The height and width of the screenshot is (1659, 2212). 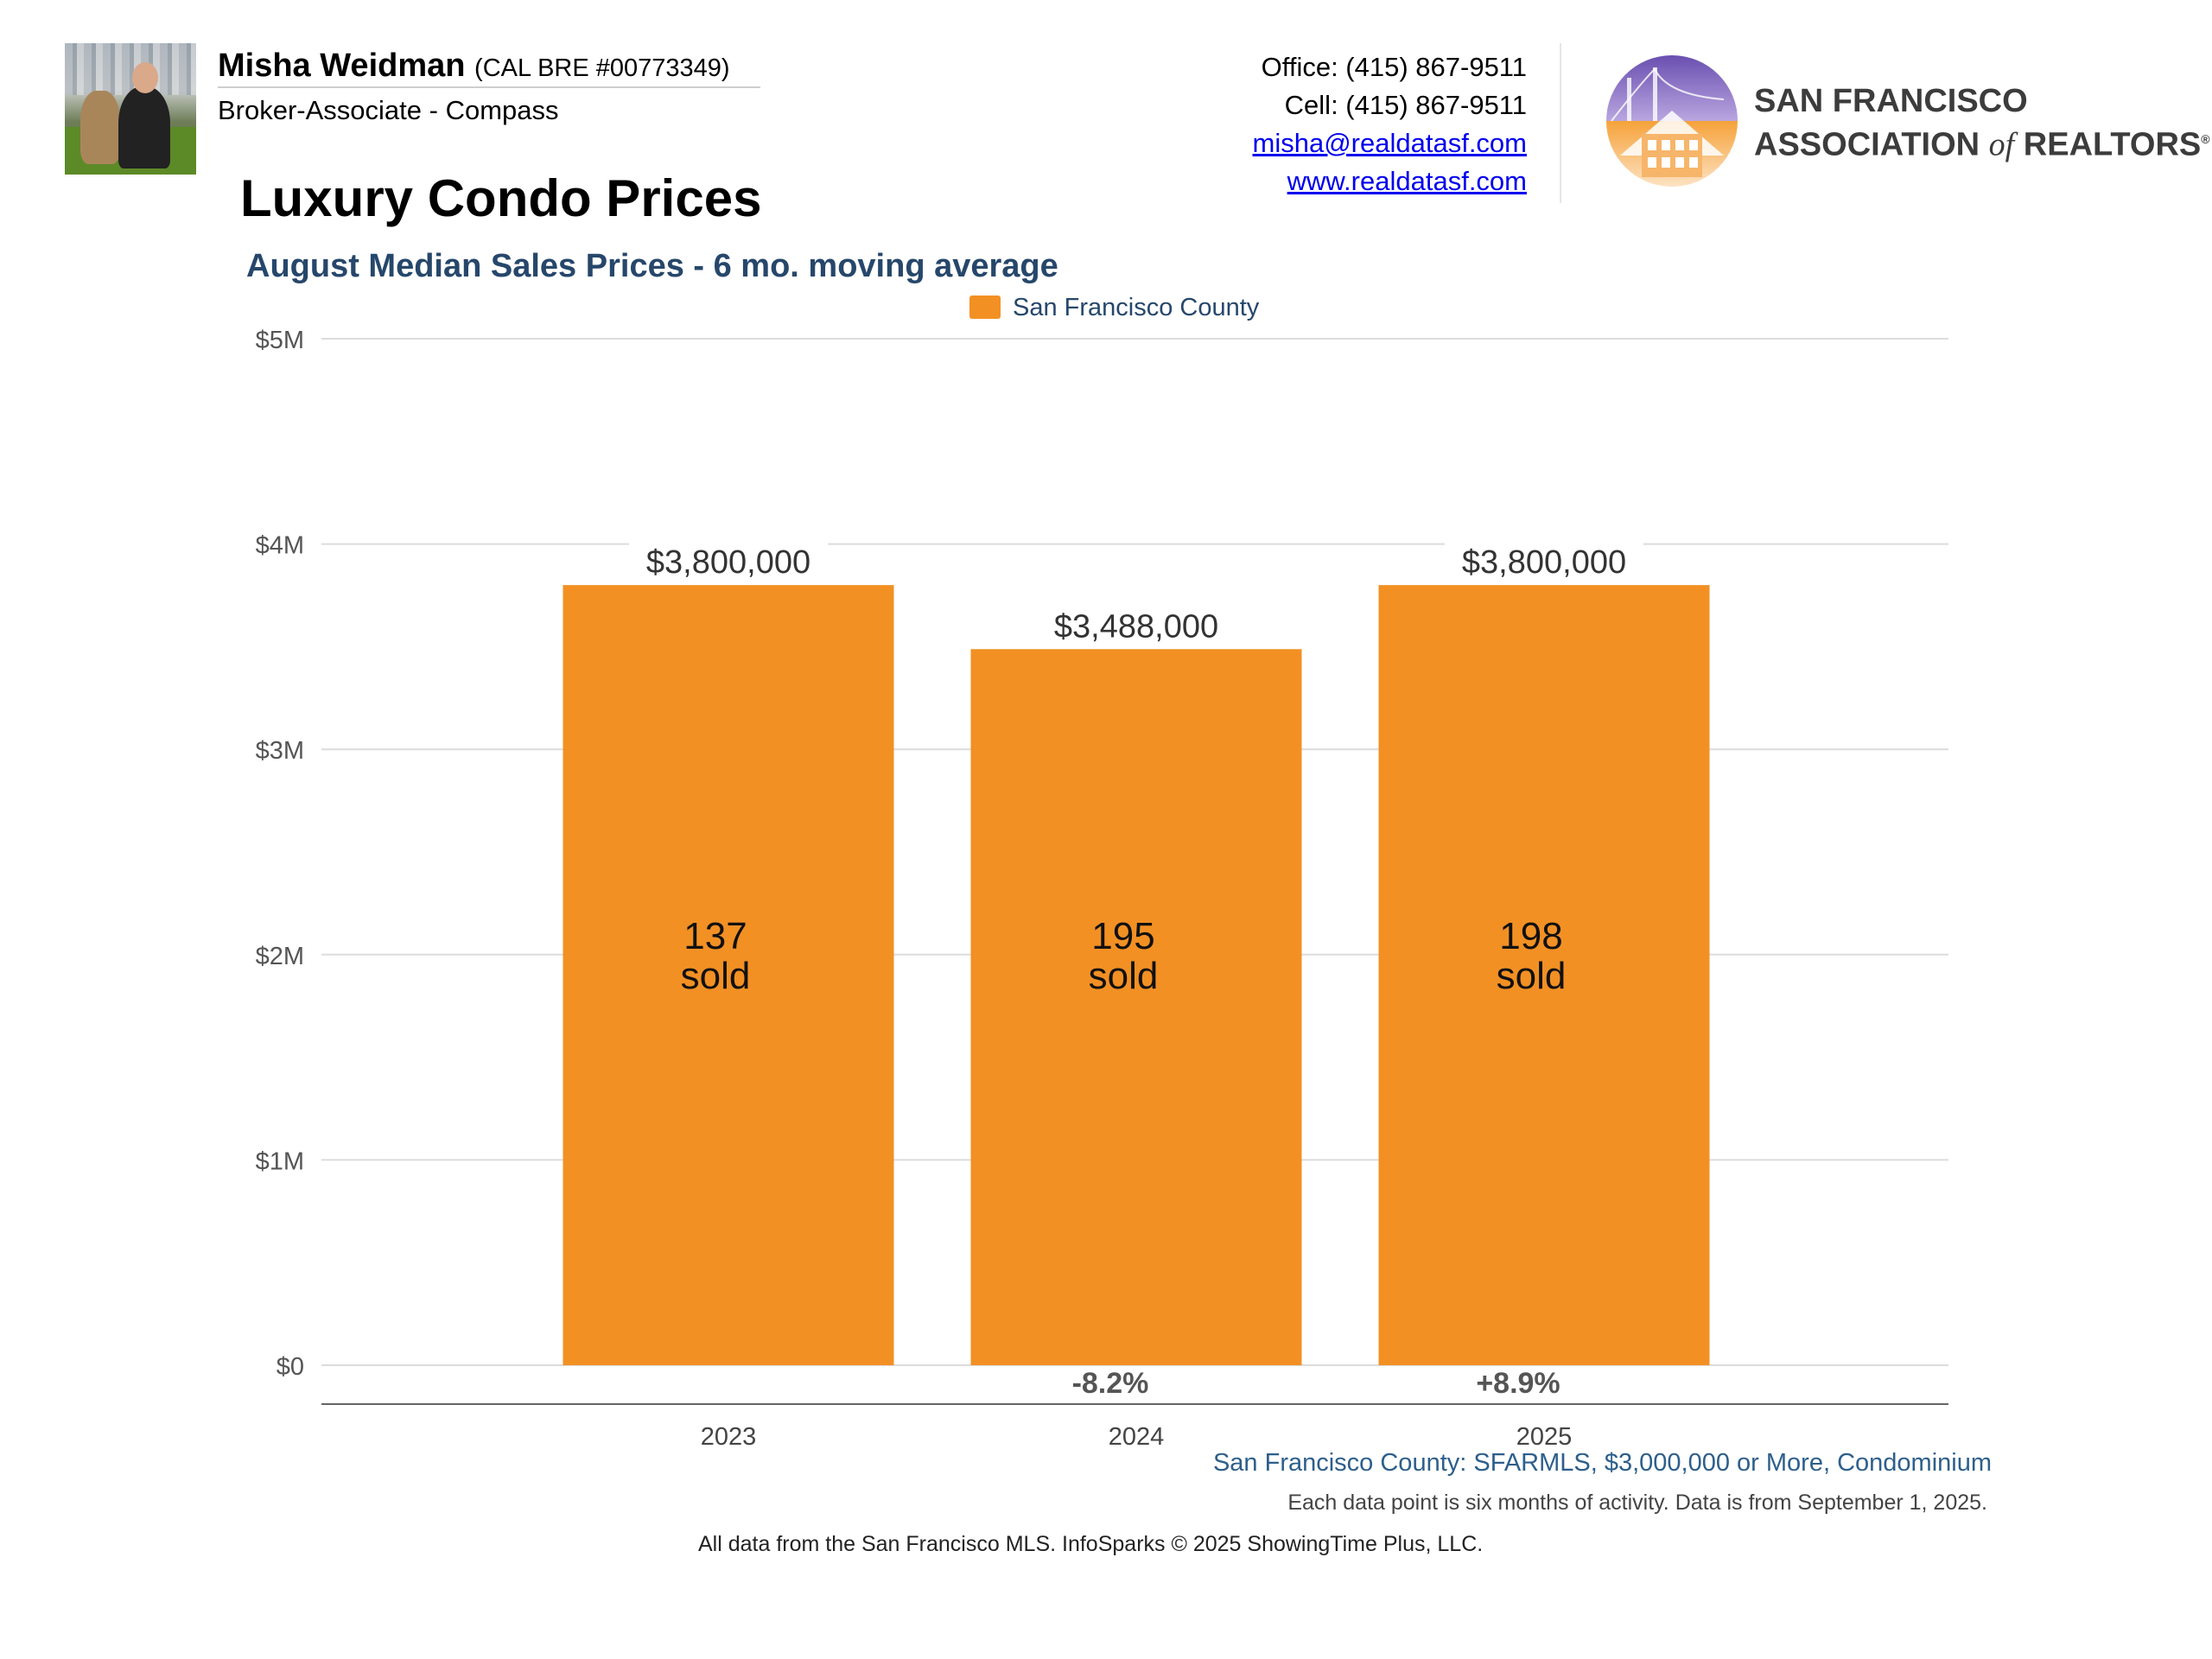 What do you see at coordinates (280, 956) in the screenshot?
I see `y-tick-label: $2M` at bounding box center [280, 956].